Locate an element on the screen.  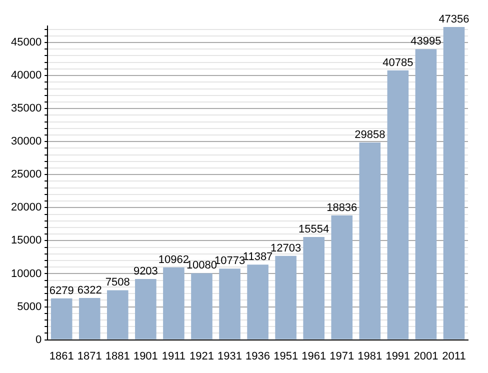
data-label: 6279 is located at coordinates (61, 290).